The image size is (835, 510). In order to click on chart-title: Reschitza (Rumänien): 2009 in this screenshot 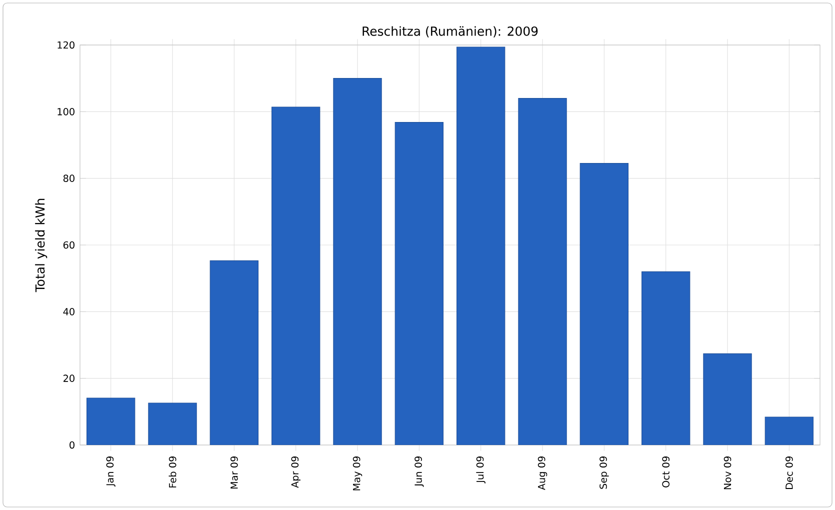, I will do `click(450, 32)`.